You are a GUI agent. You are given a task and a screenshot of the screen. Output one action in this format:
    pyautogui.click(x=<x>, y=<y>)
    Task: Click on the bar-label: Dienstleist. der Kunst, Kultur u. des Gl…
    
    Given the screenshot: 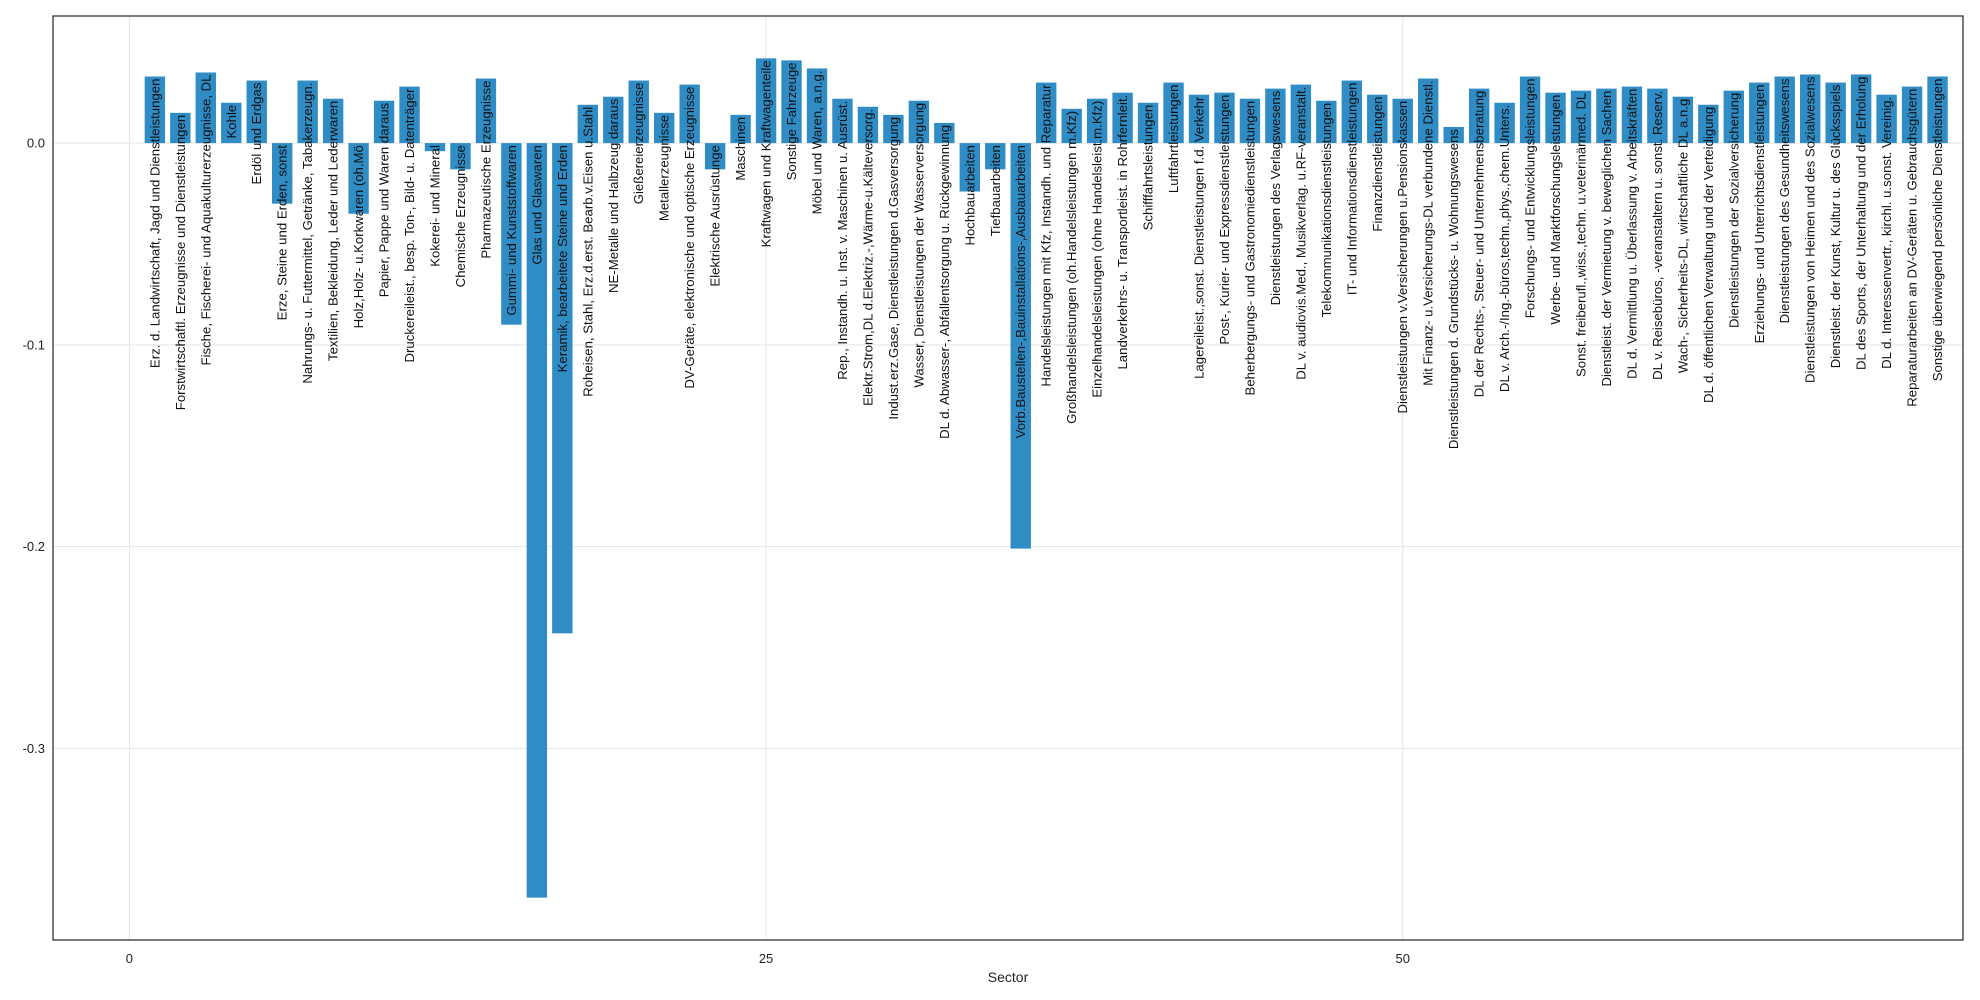 What is the action you would take?
    pyautogui.click(x=1835, y=226)
    